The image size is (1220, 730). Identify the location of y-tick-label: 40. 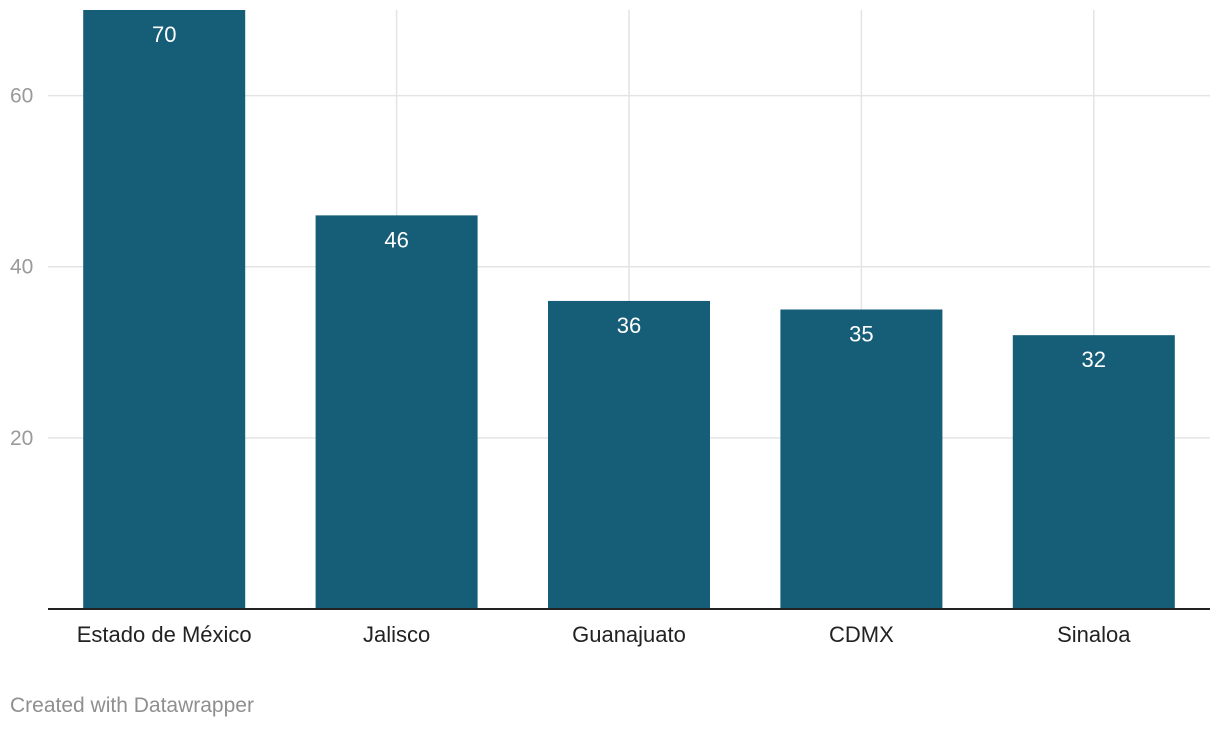
(21, 267).